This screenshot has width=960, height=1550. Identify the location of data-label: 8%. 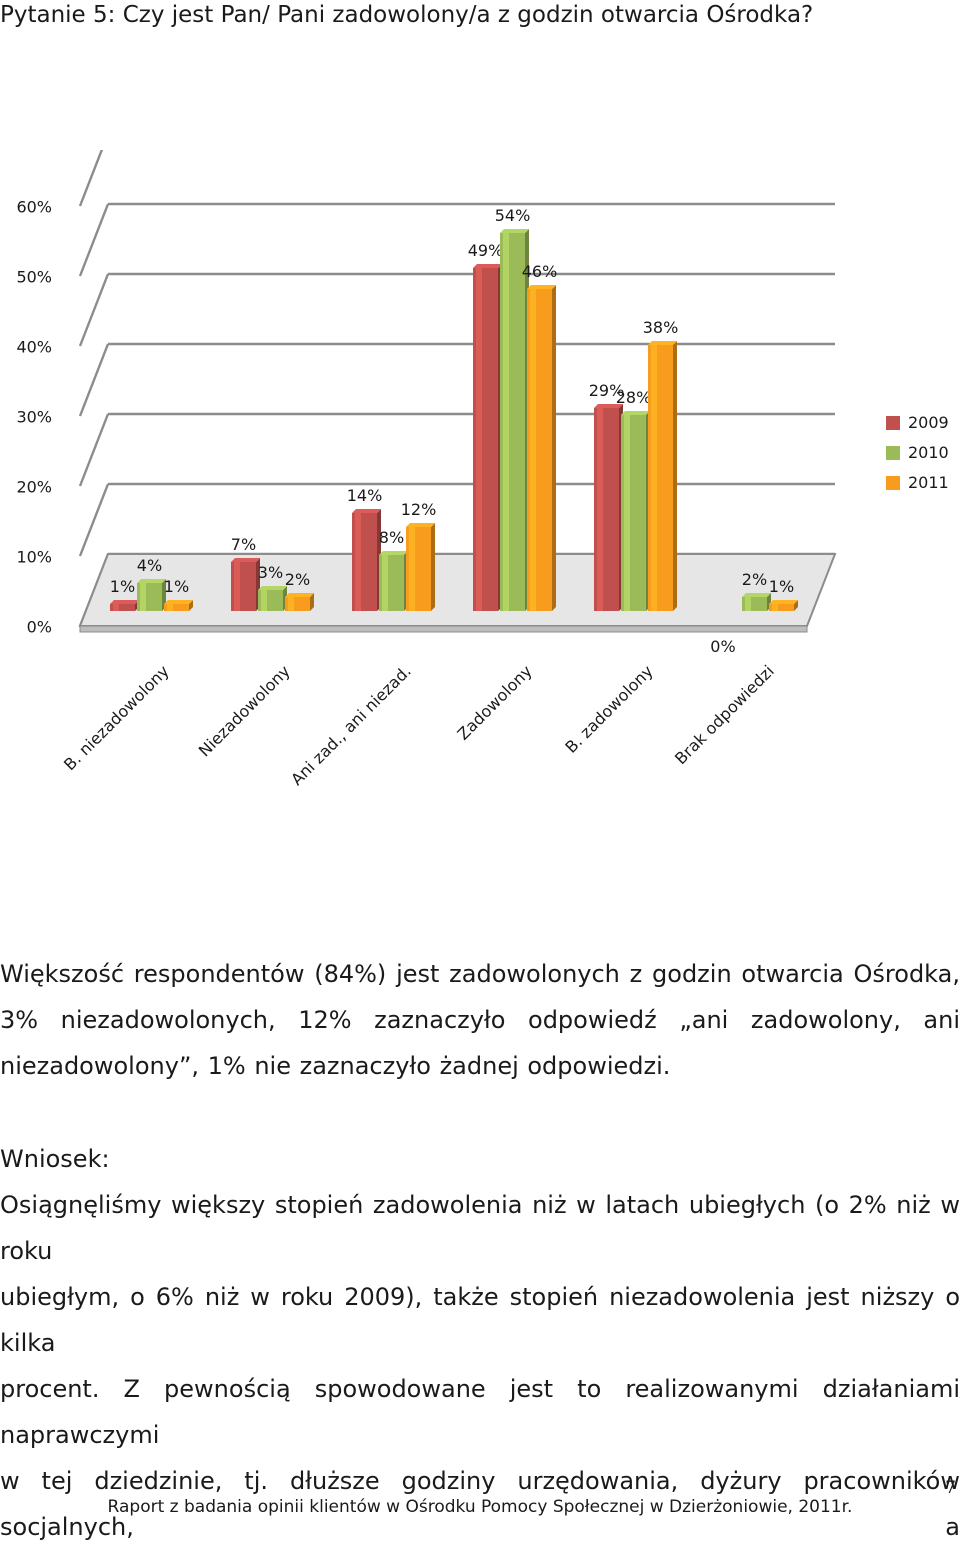
(391, 537).